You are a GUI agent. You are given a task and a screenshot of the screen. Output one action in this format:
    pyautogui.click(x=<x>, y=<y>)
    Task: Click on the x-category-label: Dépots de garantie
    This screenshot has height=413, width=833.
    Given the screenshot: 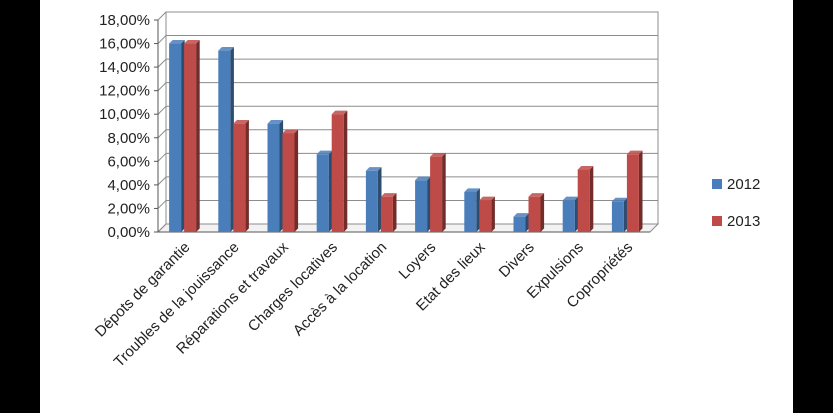 What is the action you would take?
    pyautogui.click(x=143, y=290)
    